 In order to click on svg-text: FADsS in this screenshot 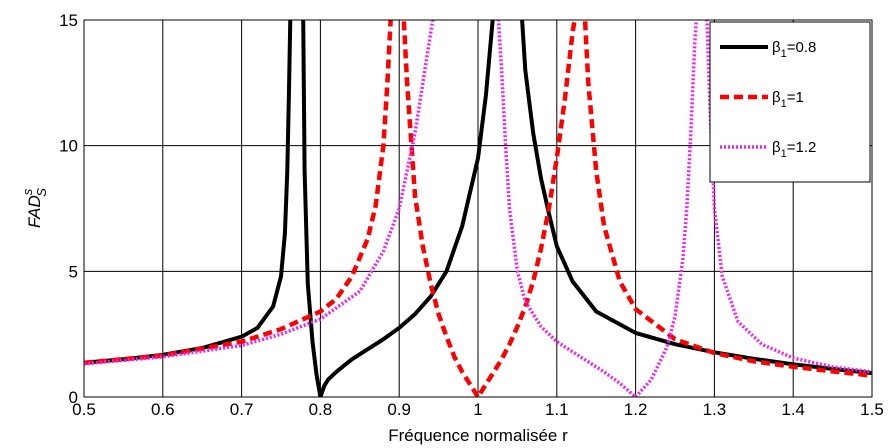, I will do `click(34, 208)`.